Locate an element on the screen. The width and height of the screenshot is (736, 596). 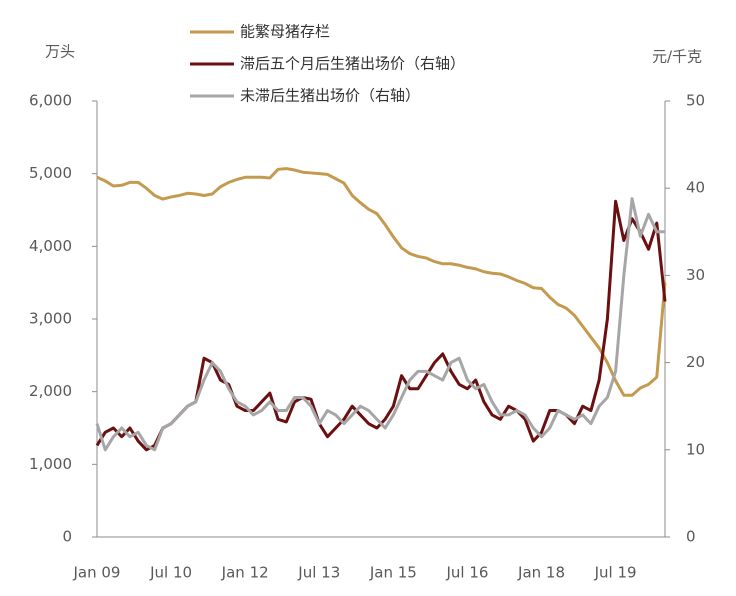
y2-tick-label: 50 is located at coordinates (695, 101).